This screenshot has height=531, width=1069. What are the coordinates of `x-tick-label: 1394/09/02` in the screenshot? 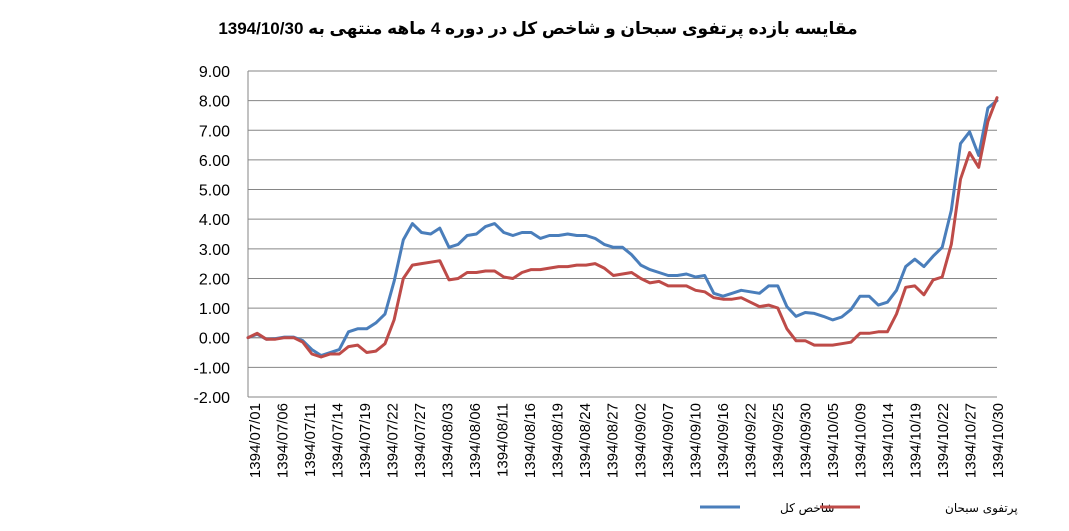 It's located at (640, 440).